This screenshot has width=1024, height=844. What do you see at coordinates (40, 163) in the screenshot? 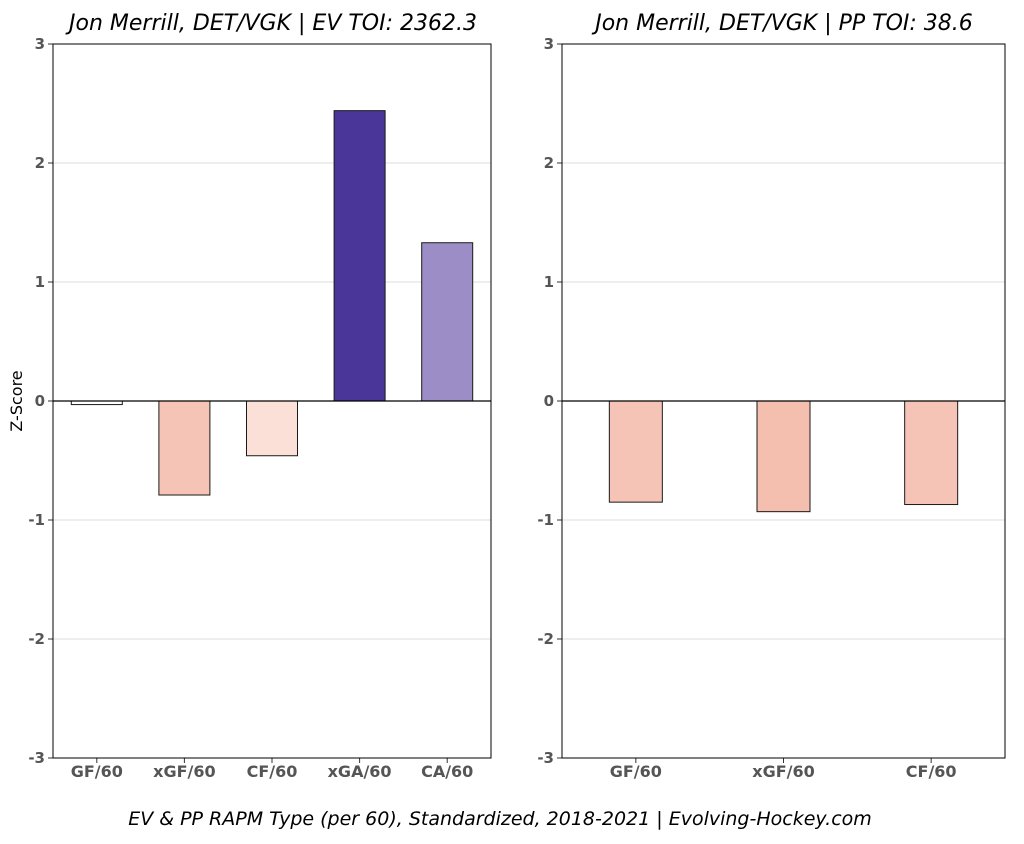
I see `ev-y-tick-label: 2` at bounding box center [40, 163].